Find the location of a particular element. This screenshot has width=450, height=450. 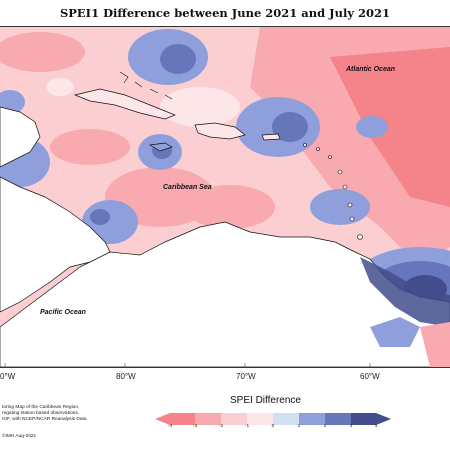

credit-line-3: IOF, with NCEP/NCAR Reanalysis Data is located at coordinates (44, 419).